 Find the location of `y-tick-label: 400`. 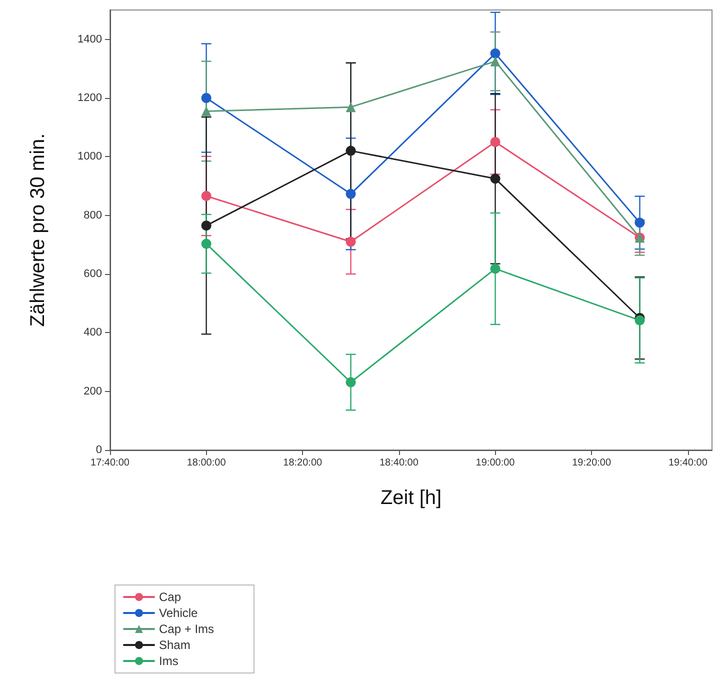

y-tick-label: 400 is located at coordinates (93, 332).